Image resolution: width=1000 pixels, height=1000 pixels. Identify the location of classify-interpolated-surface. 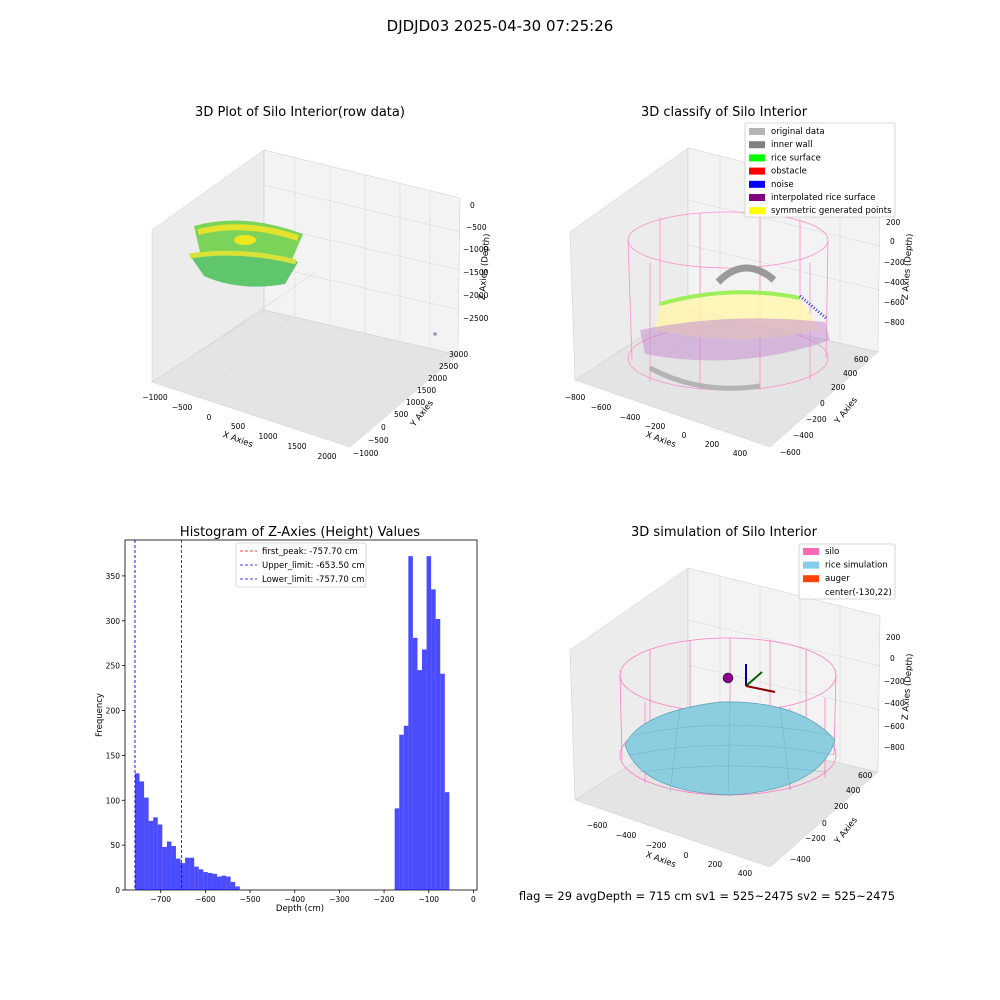
(735, 339).